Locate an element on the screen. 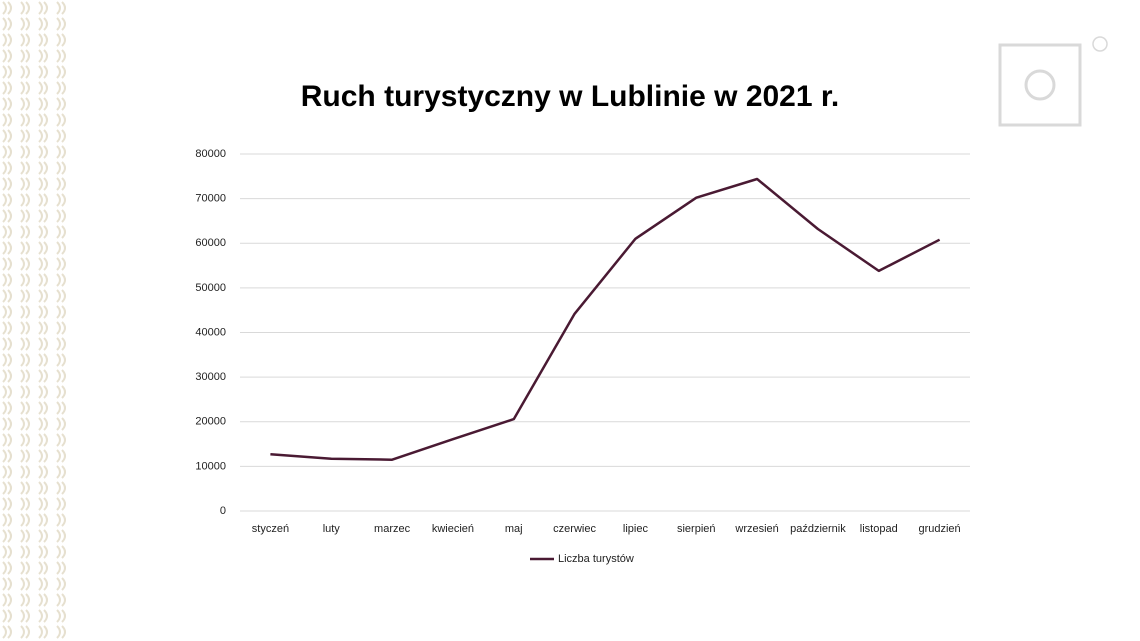  y-tick-label: 40000 is located at coordinates (210, 332).